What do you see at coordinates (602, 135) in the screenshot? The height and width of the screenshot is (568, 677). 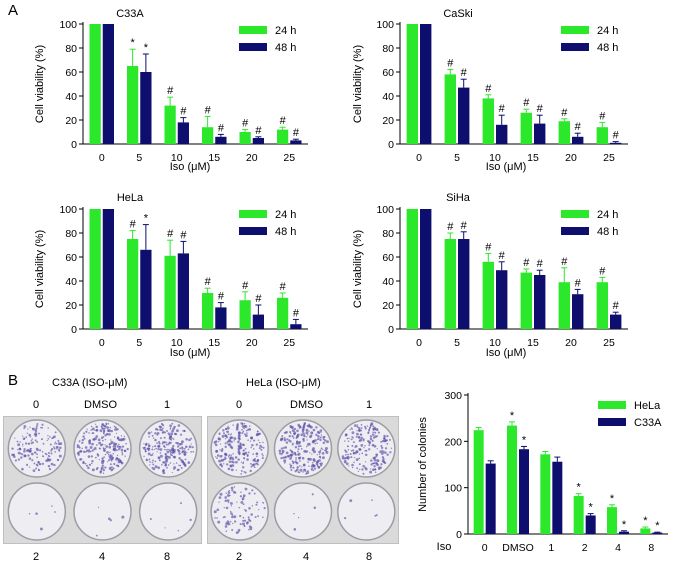 I see `bar-24-h` at bounding box center [602, 135].